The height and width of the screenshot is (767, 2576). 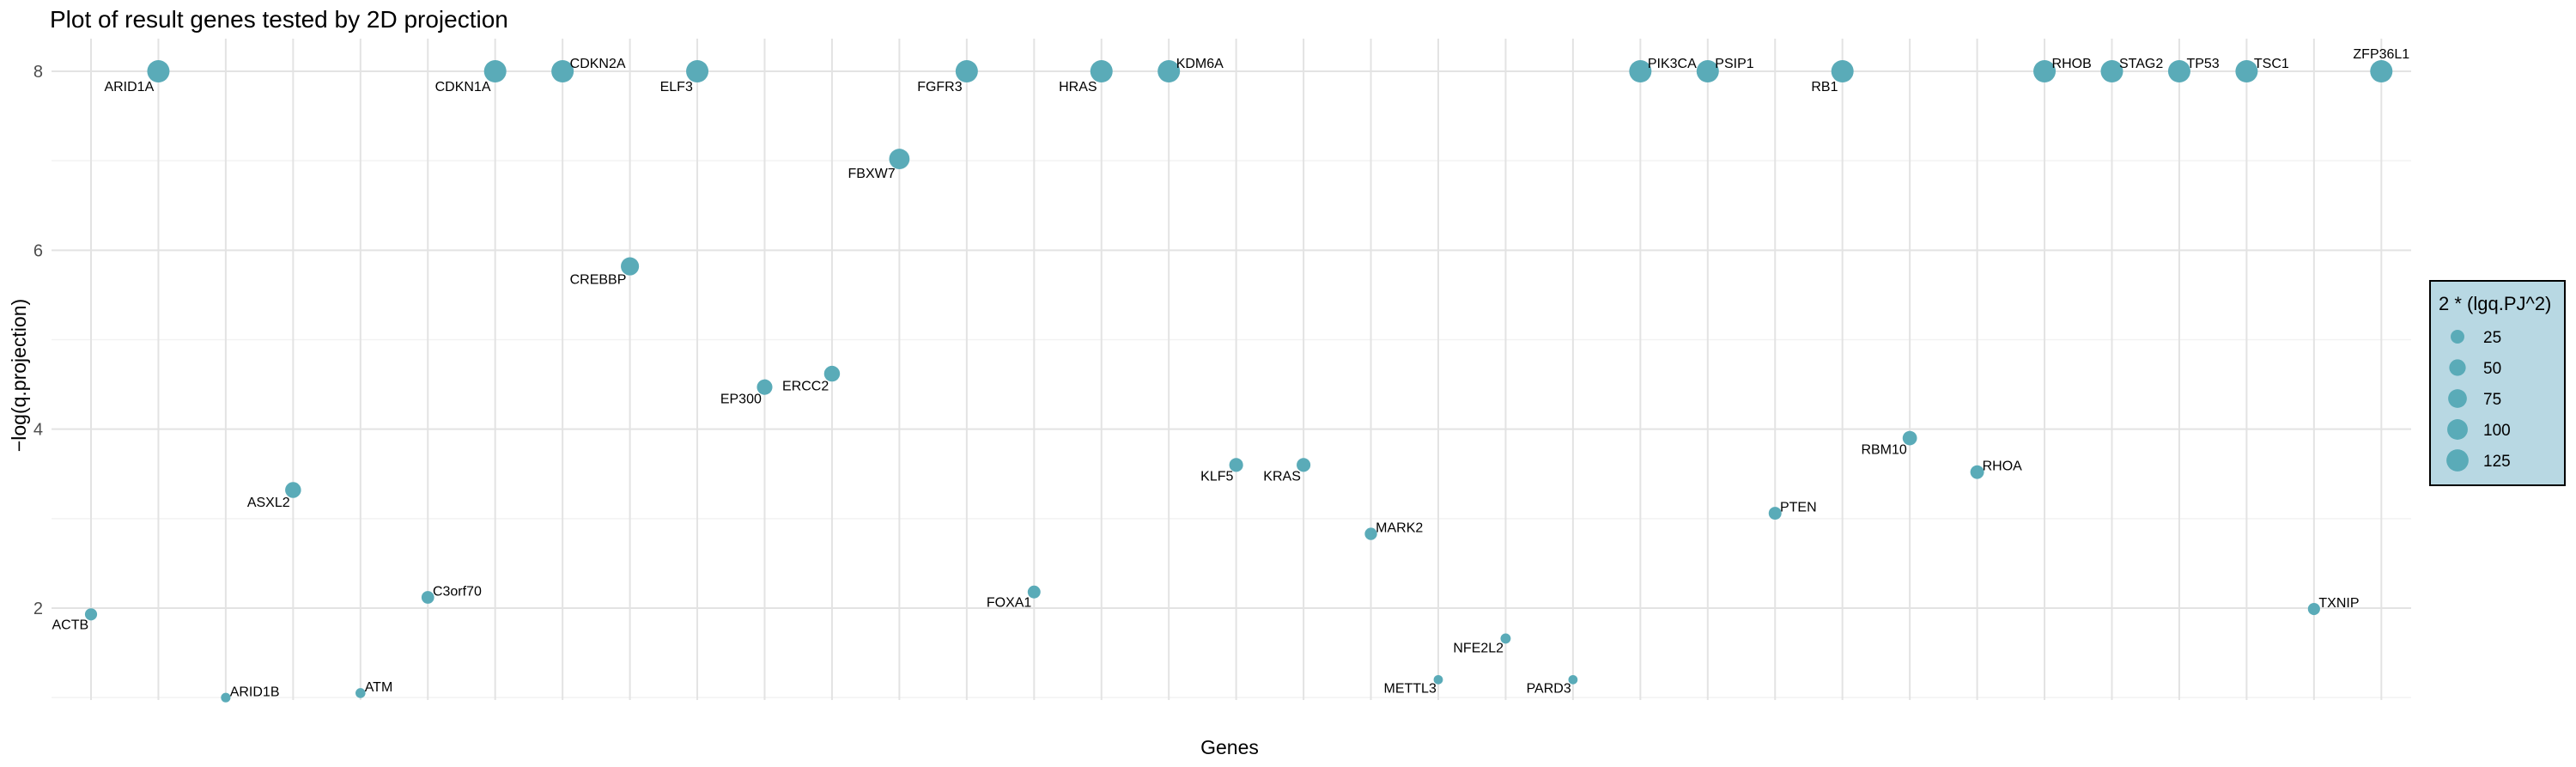 I want to click on legend-label: 25, so click(x=2492, y=338).